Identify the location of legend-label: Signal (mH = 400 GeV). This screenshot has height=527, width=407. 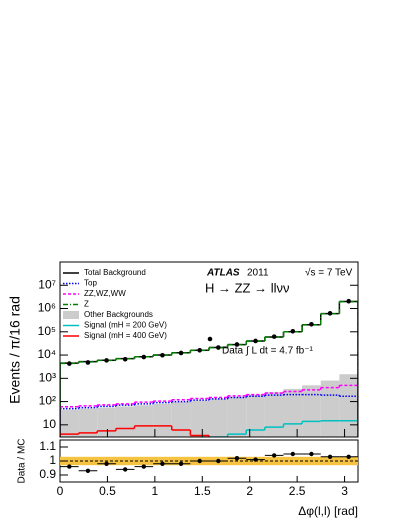
(125, 335).